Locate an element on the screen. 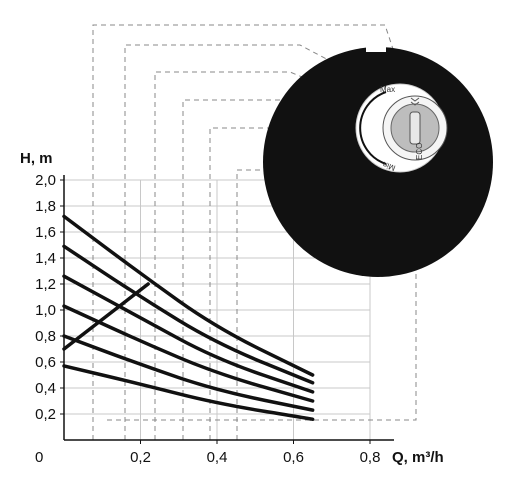 This screenshot has height=493, width=512. dial-indicator-chevrons is located at coordinates (415, 101).